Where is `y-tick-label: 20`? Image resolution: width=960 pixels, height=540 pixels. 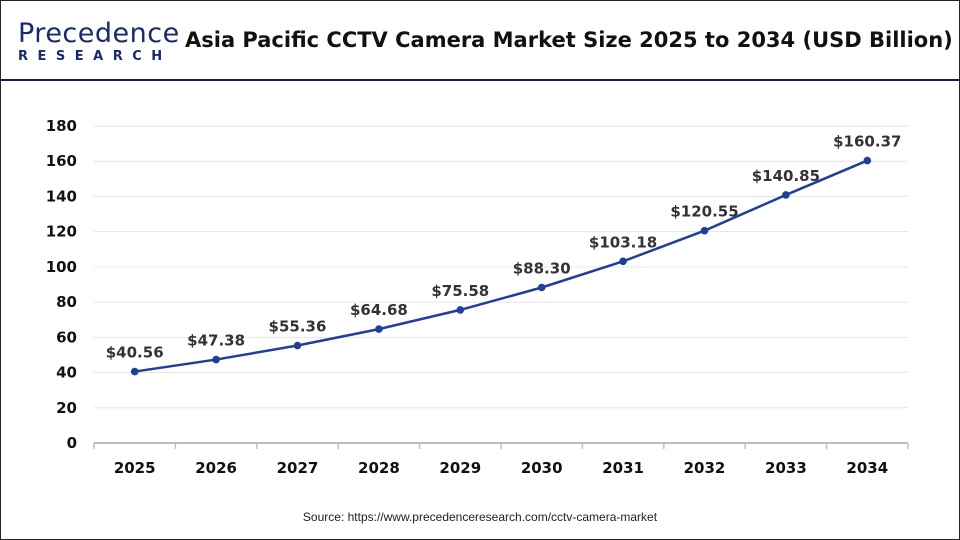
y-tick-label: 20 is located at coordinates (66, 408).